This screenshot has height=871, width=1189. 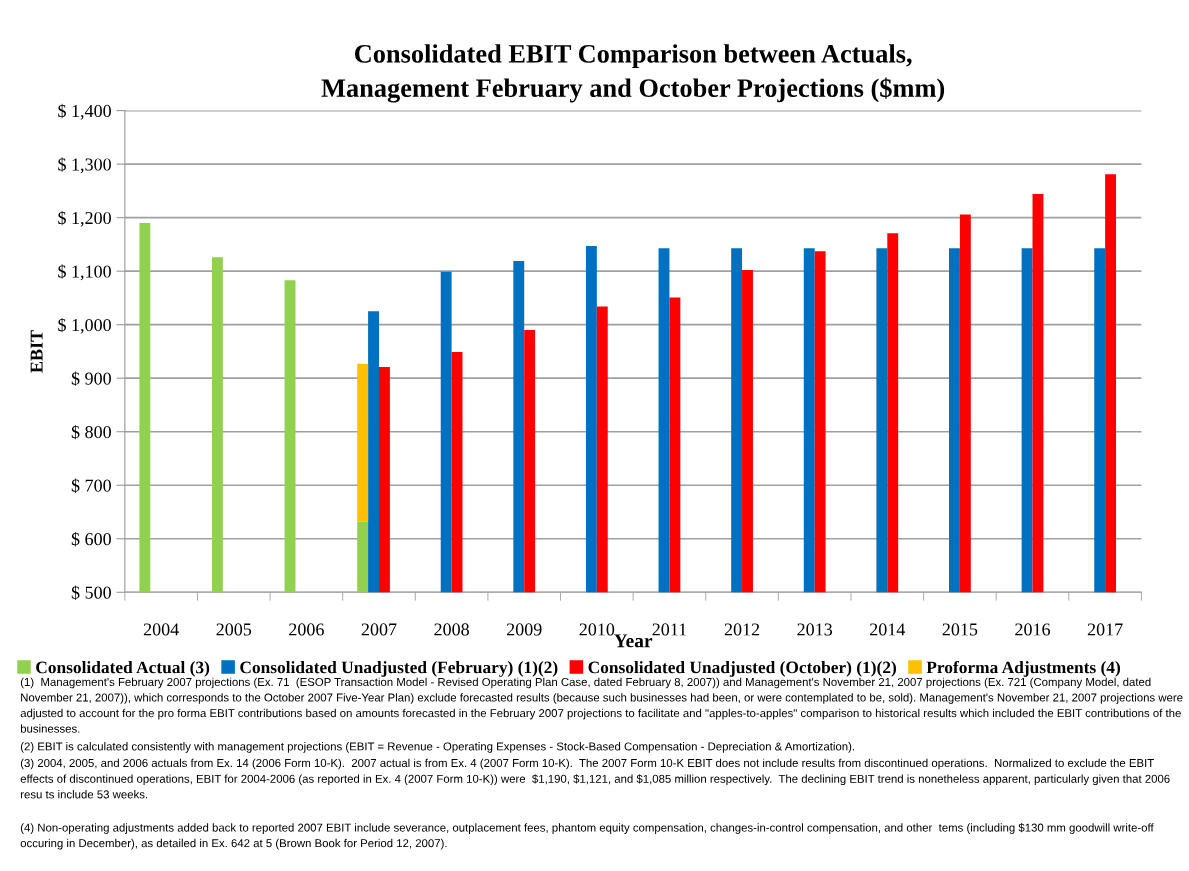 What do you see at coordinates (524, 629) in the screenshot?
I see `x-tick-label: 2009` at bounding box center [524, 629].